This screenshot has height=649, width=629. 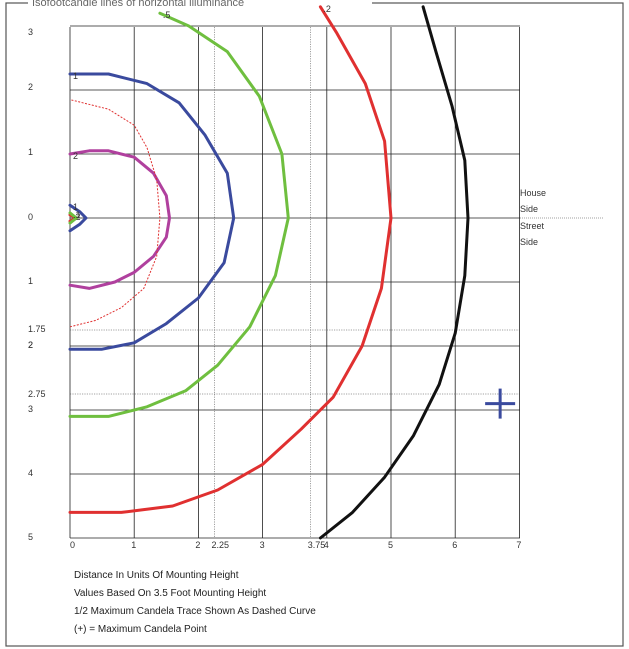 What do you see at coordinates (518, 545) in the screenshot?
I see `x-tick-label: 7` at bounding box center [518, 545].